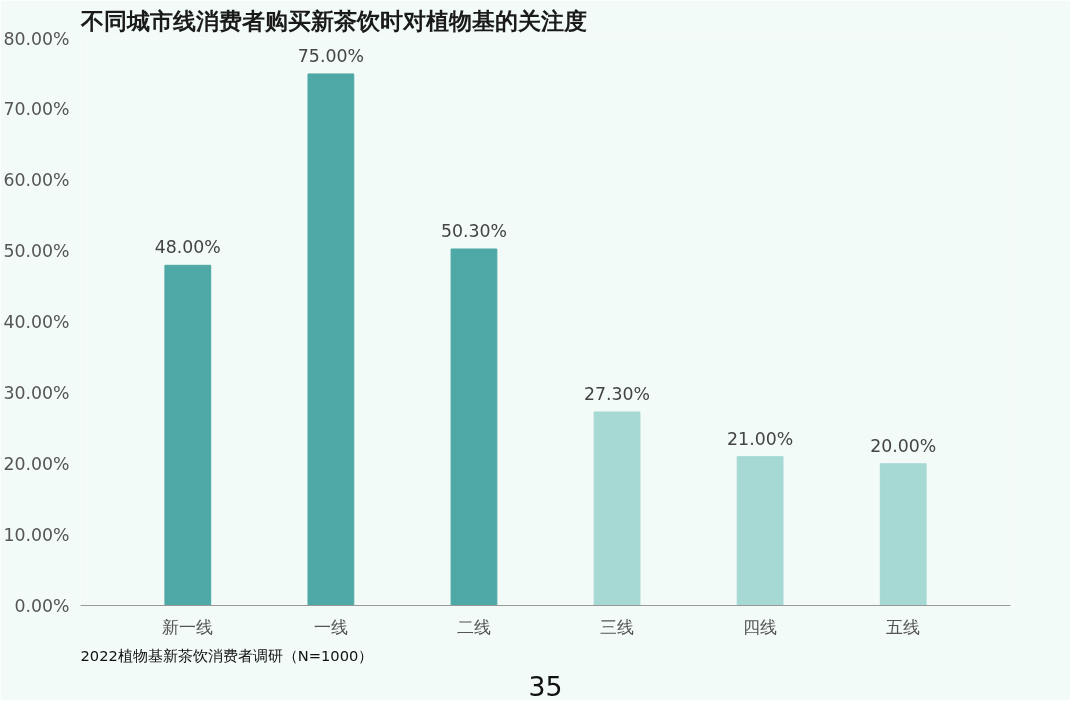 The height and width of the screenshot is (711, 1079). Describe the element at coordinates (36, 38) in the screenshot. I see `y-tick-label: 80.00%` at that location.